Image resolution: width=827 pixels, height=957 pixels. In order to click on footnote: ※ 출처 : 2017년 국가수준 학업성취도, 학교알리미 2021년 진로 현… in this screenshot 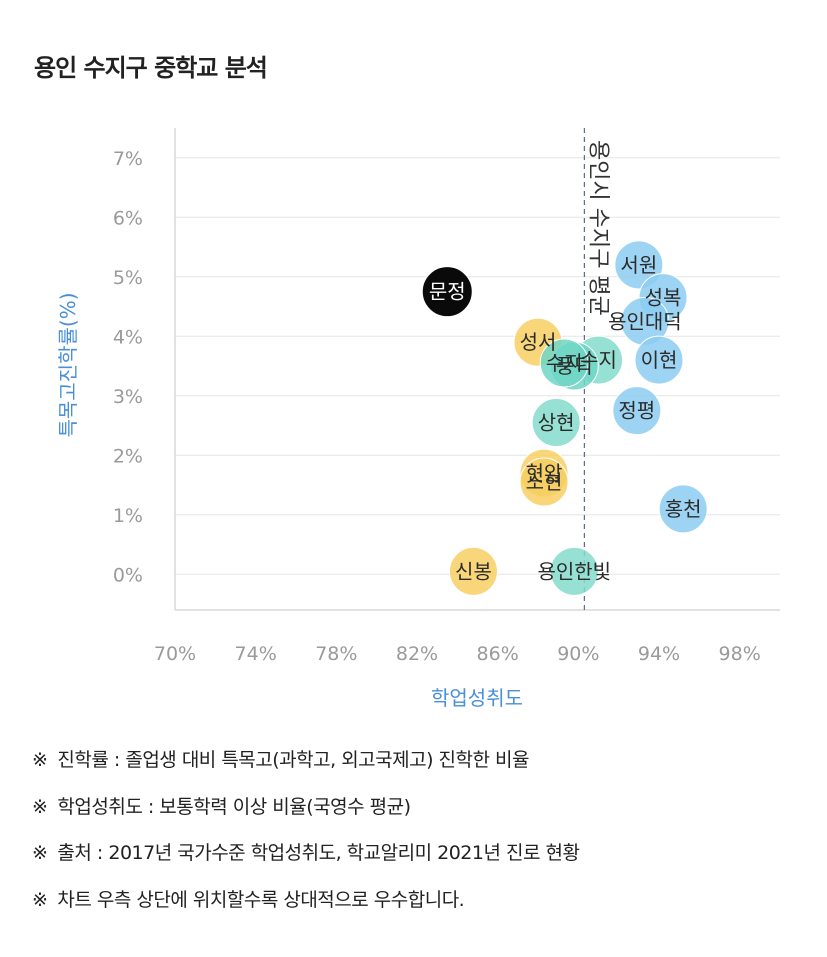, I will do `click(422, 853)`.